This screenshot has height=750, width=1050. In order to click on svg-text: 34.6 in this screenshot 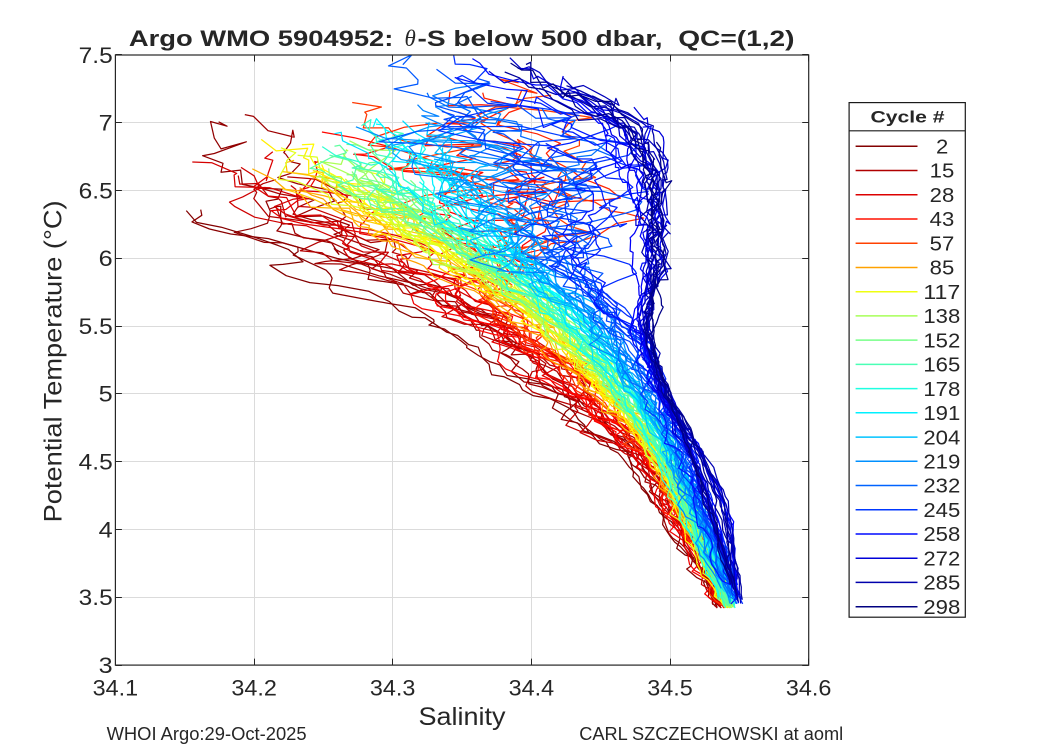, I will do `click(809, 688)`.